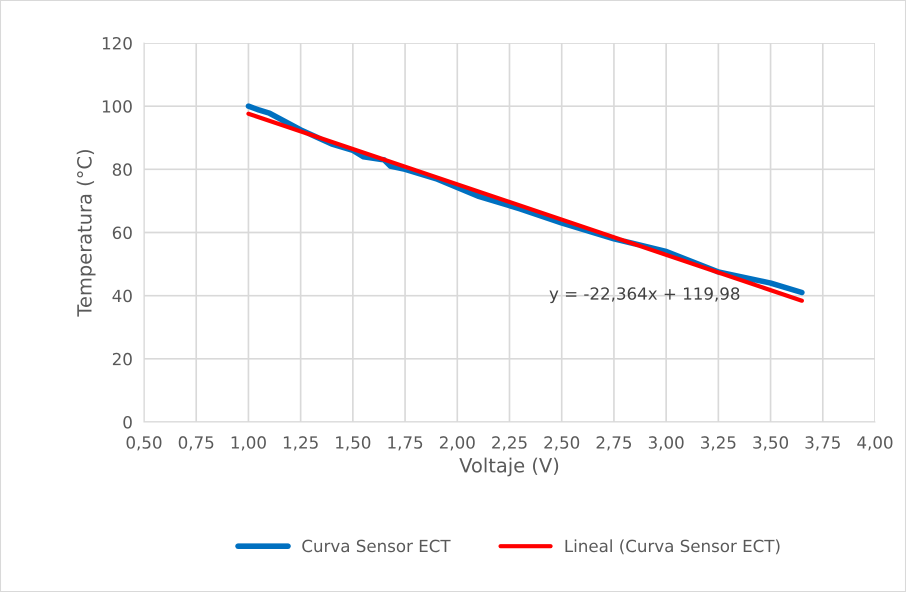 This screenshot has height=592, width=906. I want to click on y-tick-label: 100, so click(117, 106).